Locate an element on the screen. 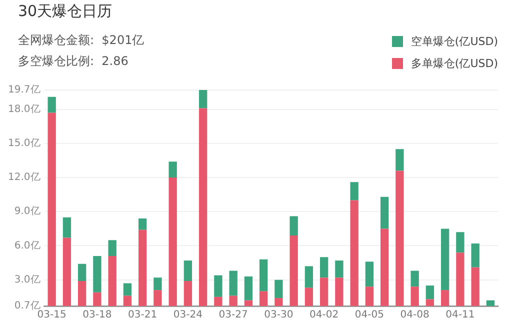 This screenshot has height=324, width=514. x-tick-label: 04-08 is located at coordinates (415, 315).